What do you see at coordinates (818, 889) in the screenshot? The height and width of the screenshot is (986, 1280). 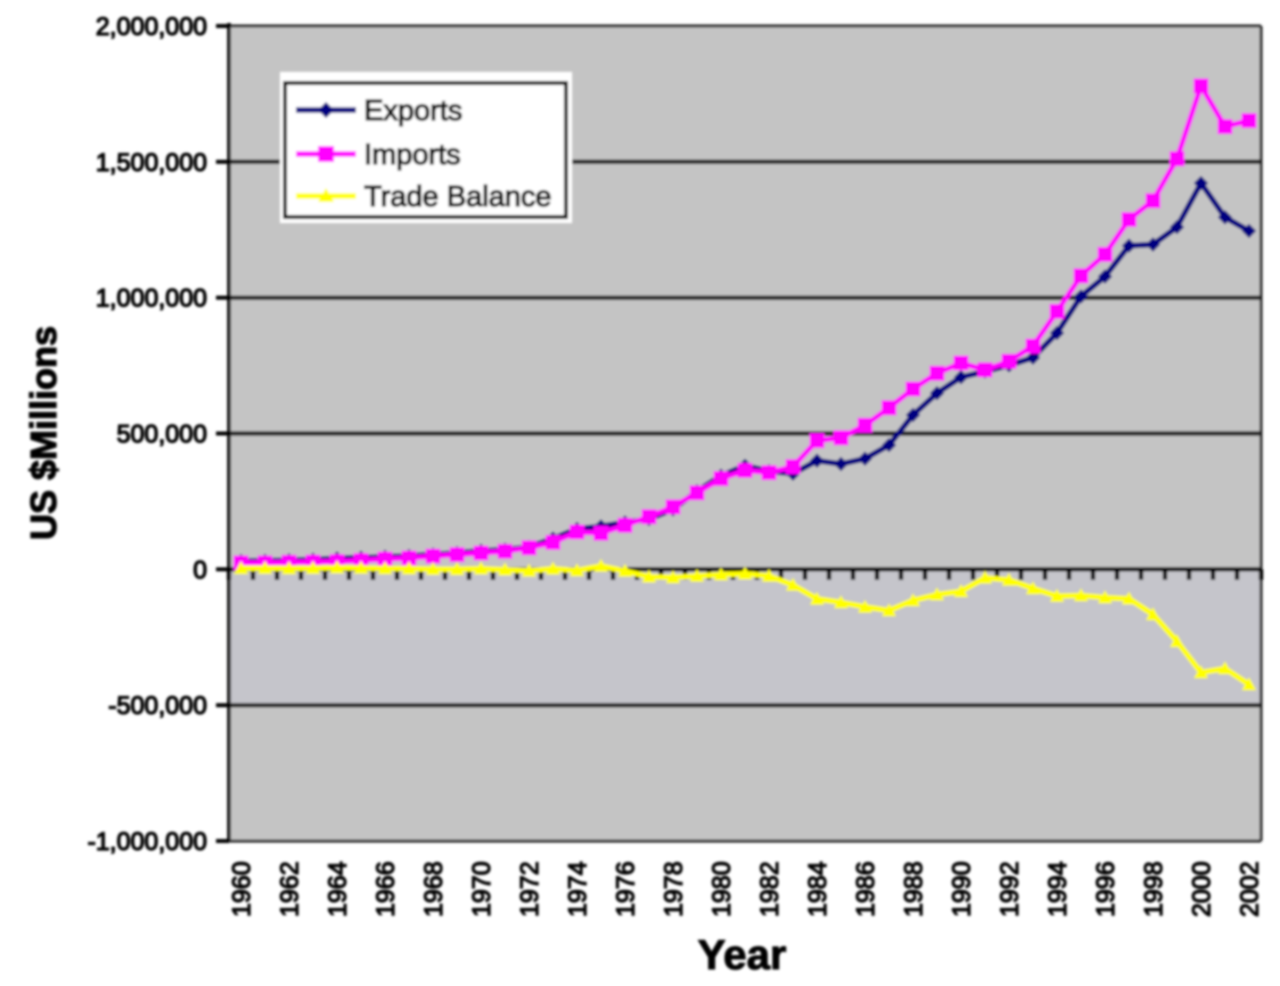 I see `svg-text: 1984` at bounding box center [818, 889].